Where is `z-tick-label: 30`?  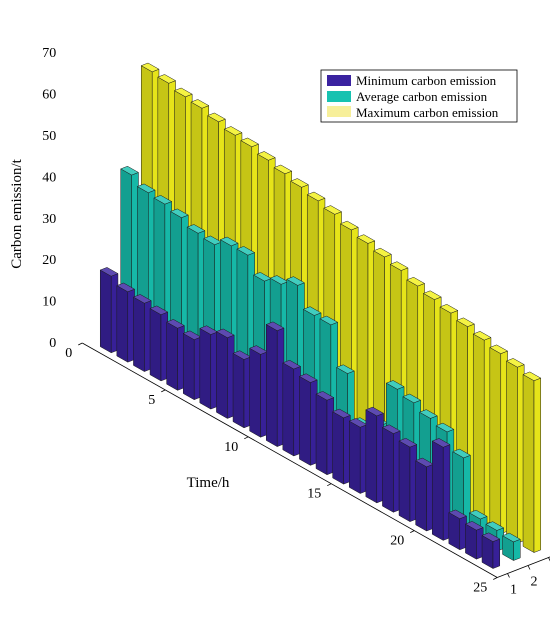
z-tick-label: 30 is located at coordinates (49, 219).